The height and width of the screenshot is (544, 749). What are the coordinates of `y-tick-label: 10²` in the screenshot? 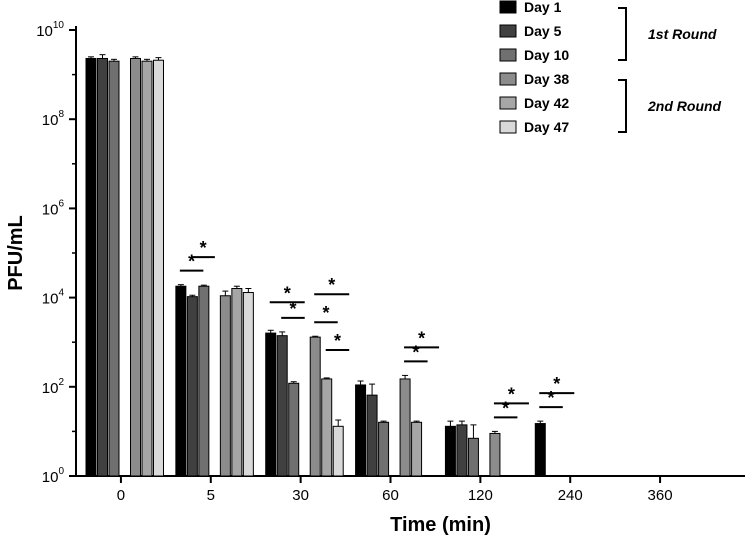 It's located at (53, 387).